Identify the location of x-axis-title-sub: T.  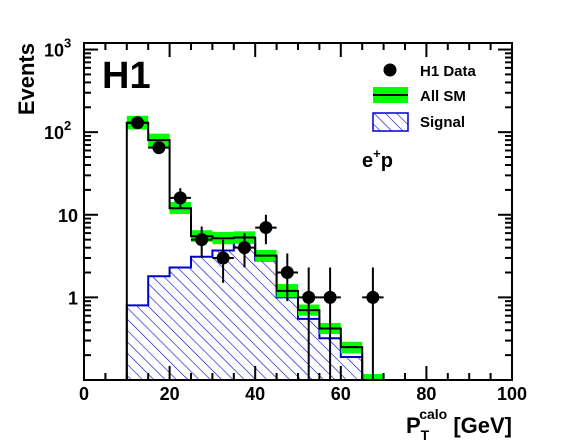
(425, 435).